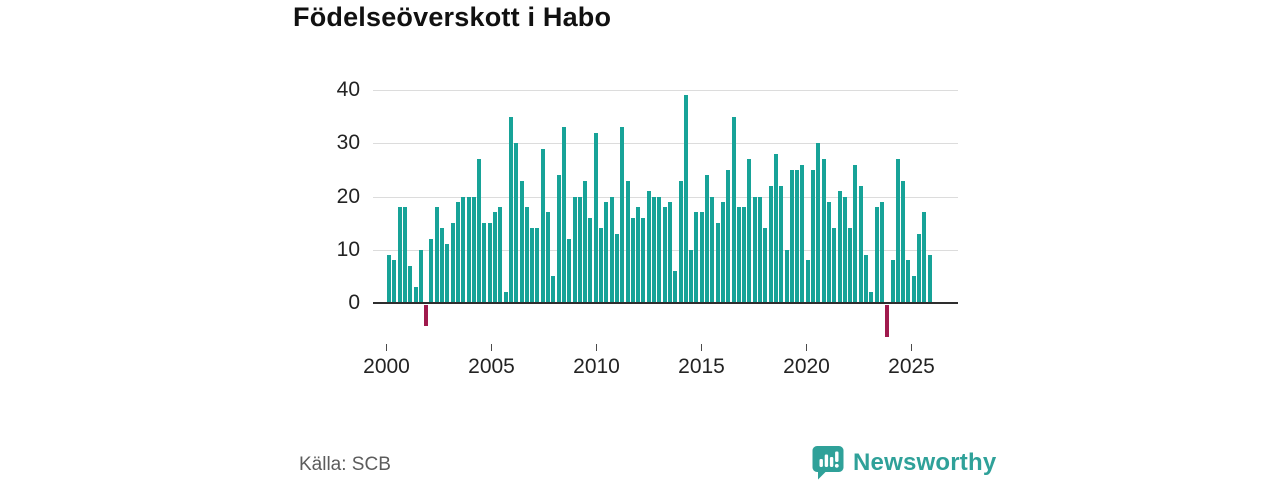  What do you see at coordinates (348, 196) in the screenshot?
I see `y-tick-label: 20` at bounding box center [348, 196].